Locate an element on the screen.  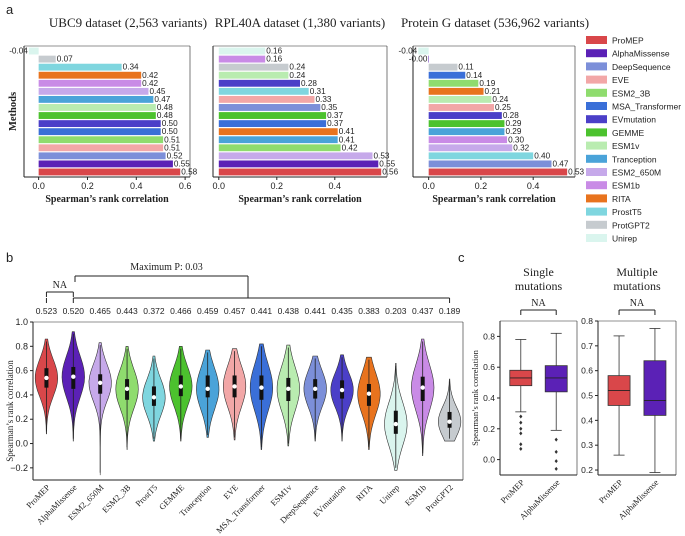
bar-DeepSequence is located at coordinates (490, 164).